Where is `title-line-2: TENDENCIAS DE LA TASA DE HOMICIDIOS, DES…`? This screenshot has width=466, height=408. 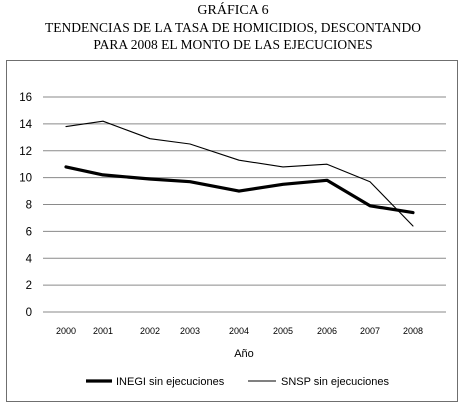
title-line-2: TENDENCIAS DE LA TASA DE HOMICIDIOS, DES… is located at coordinates (233, 27).